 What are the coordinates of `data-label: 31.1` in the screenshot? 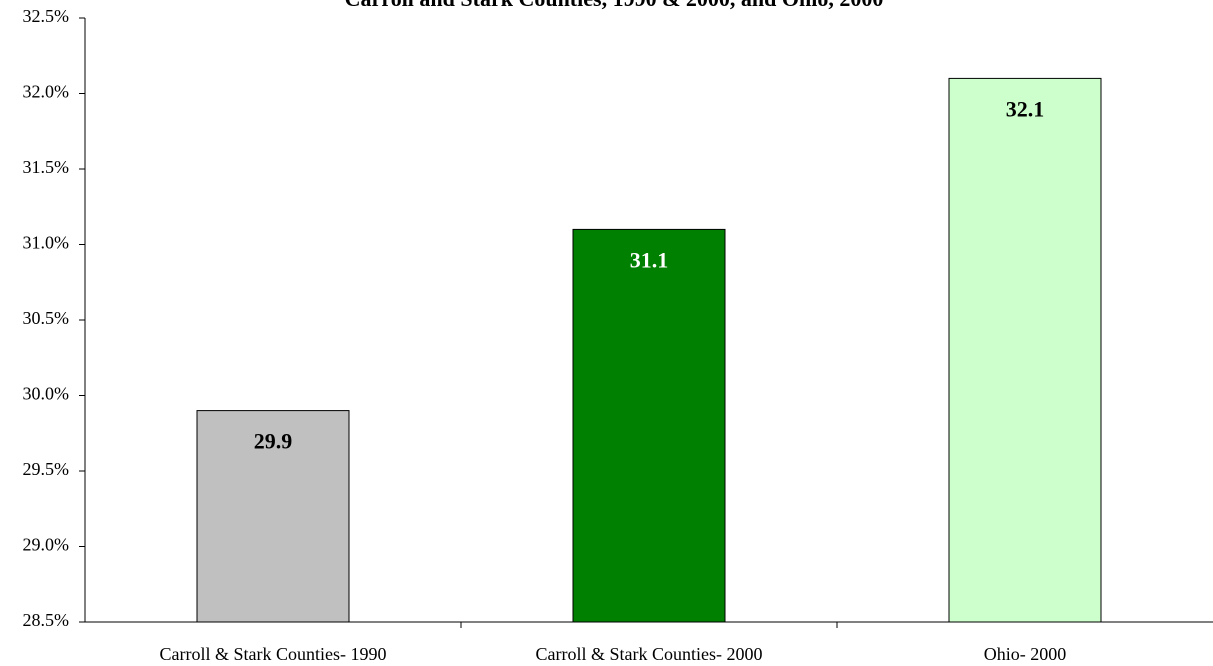 It's located at (649, 259).